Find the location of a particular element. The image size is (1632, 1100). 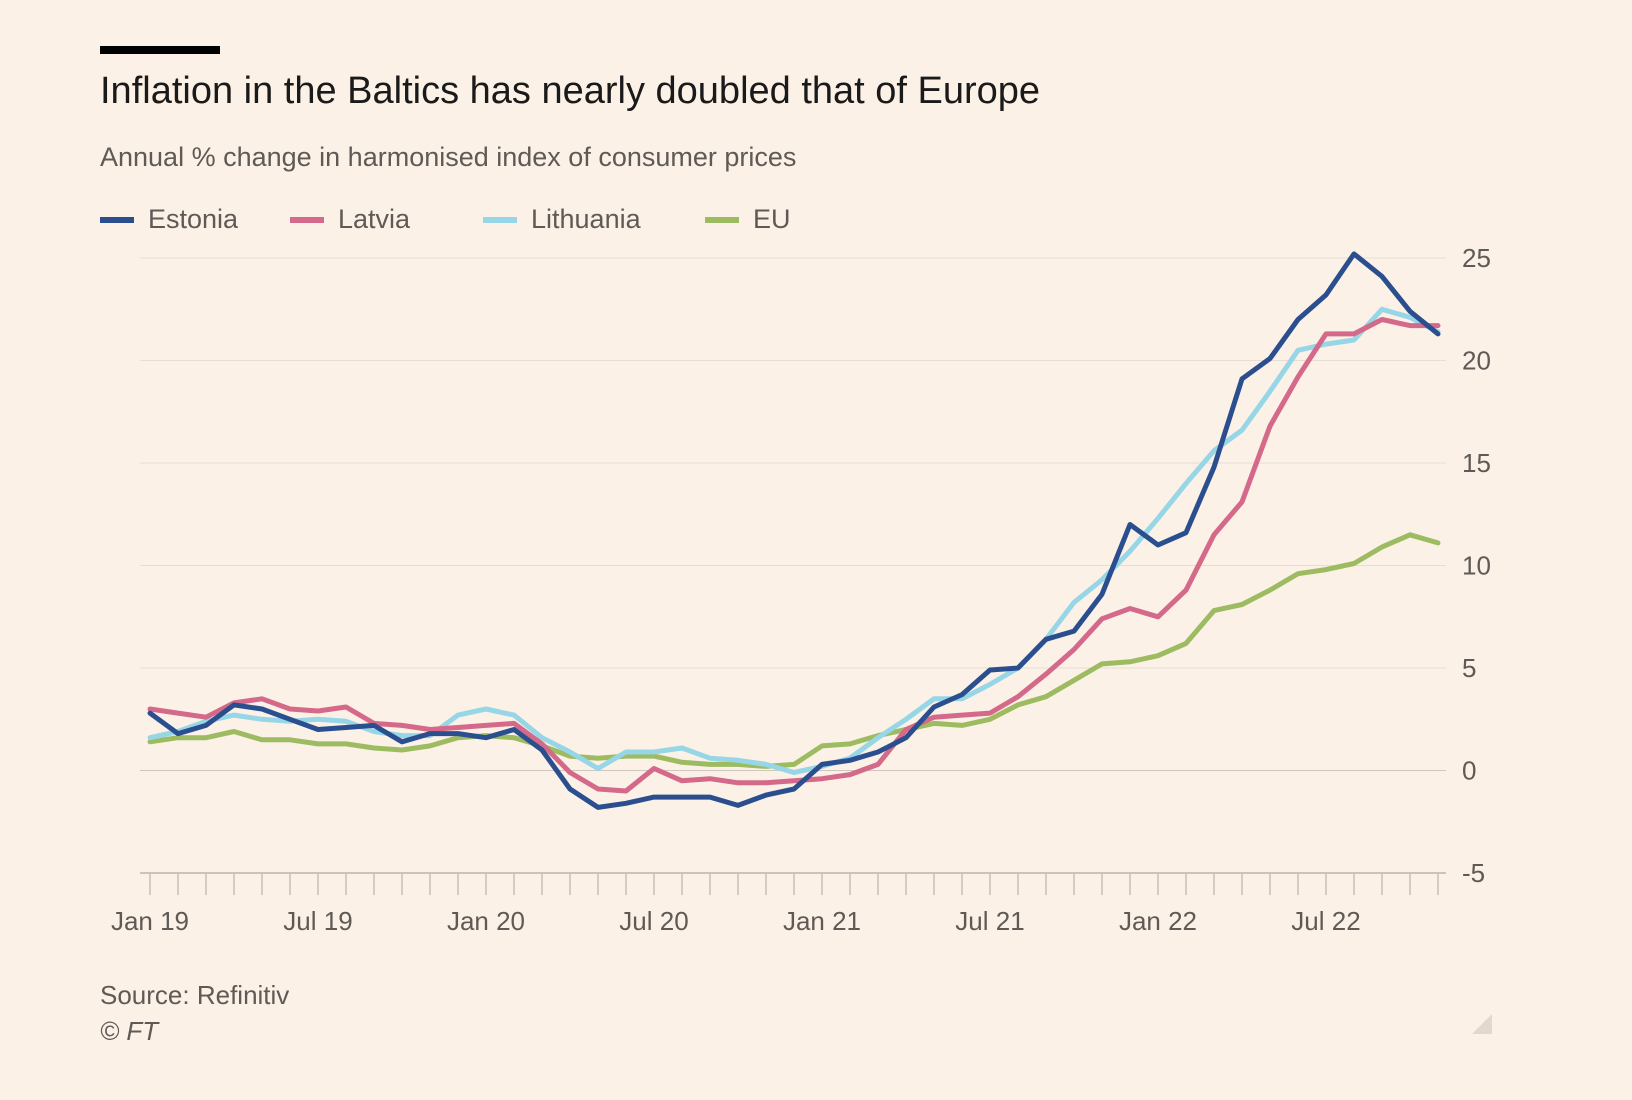

legend-swatch-eu is located at coordinates (722, 219).